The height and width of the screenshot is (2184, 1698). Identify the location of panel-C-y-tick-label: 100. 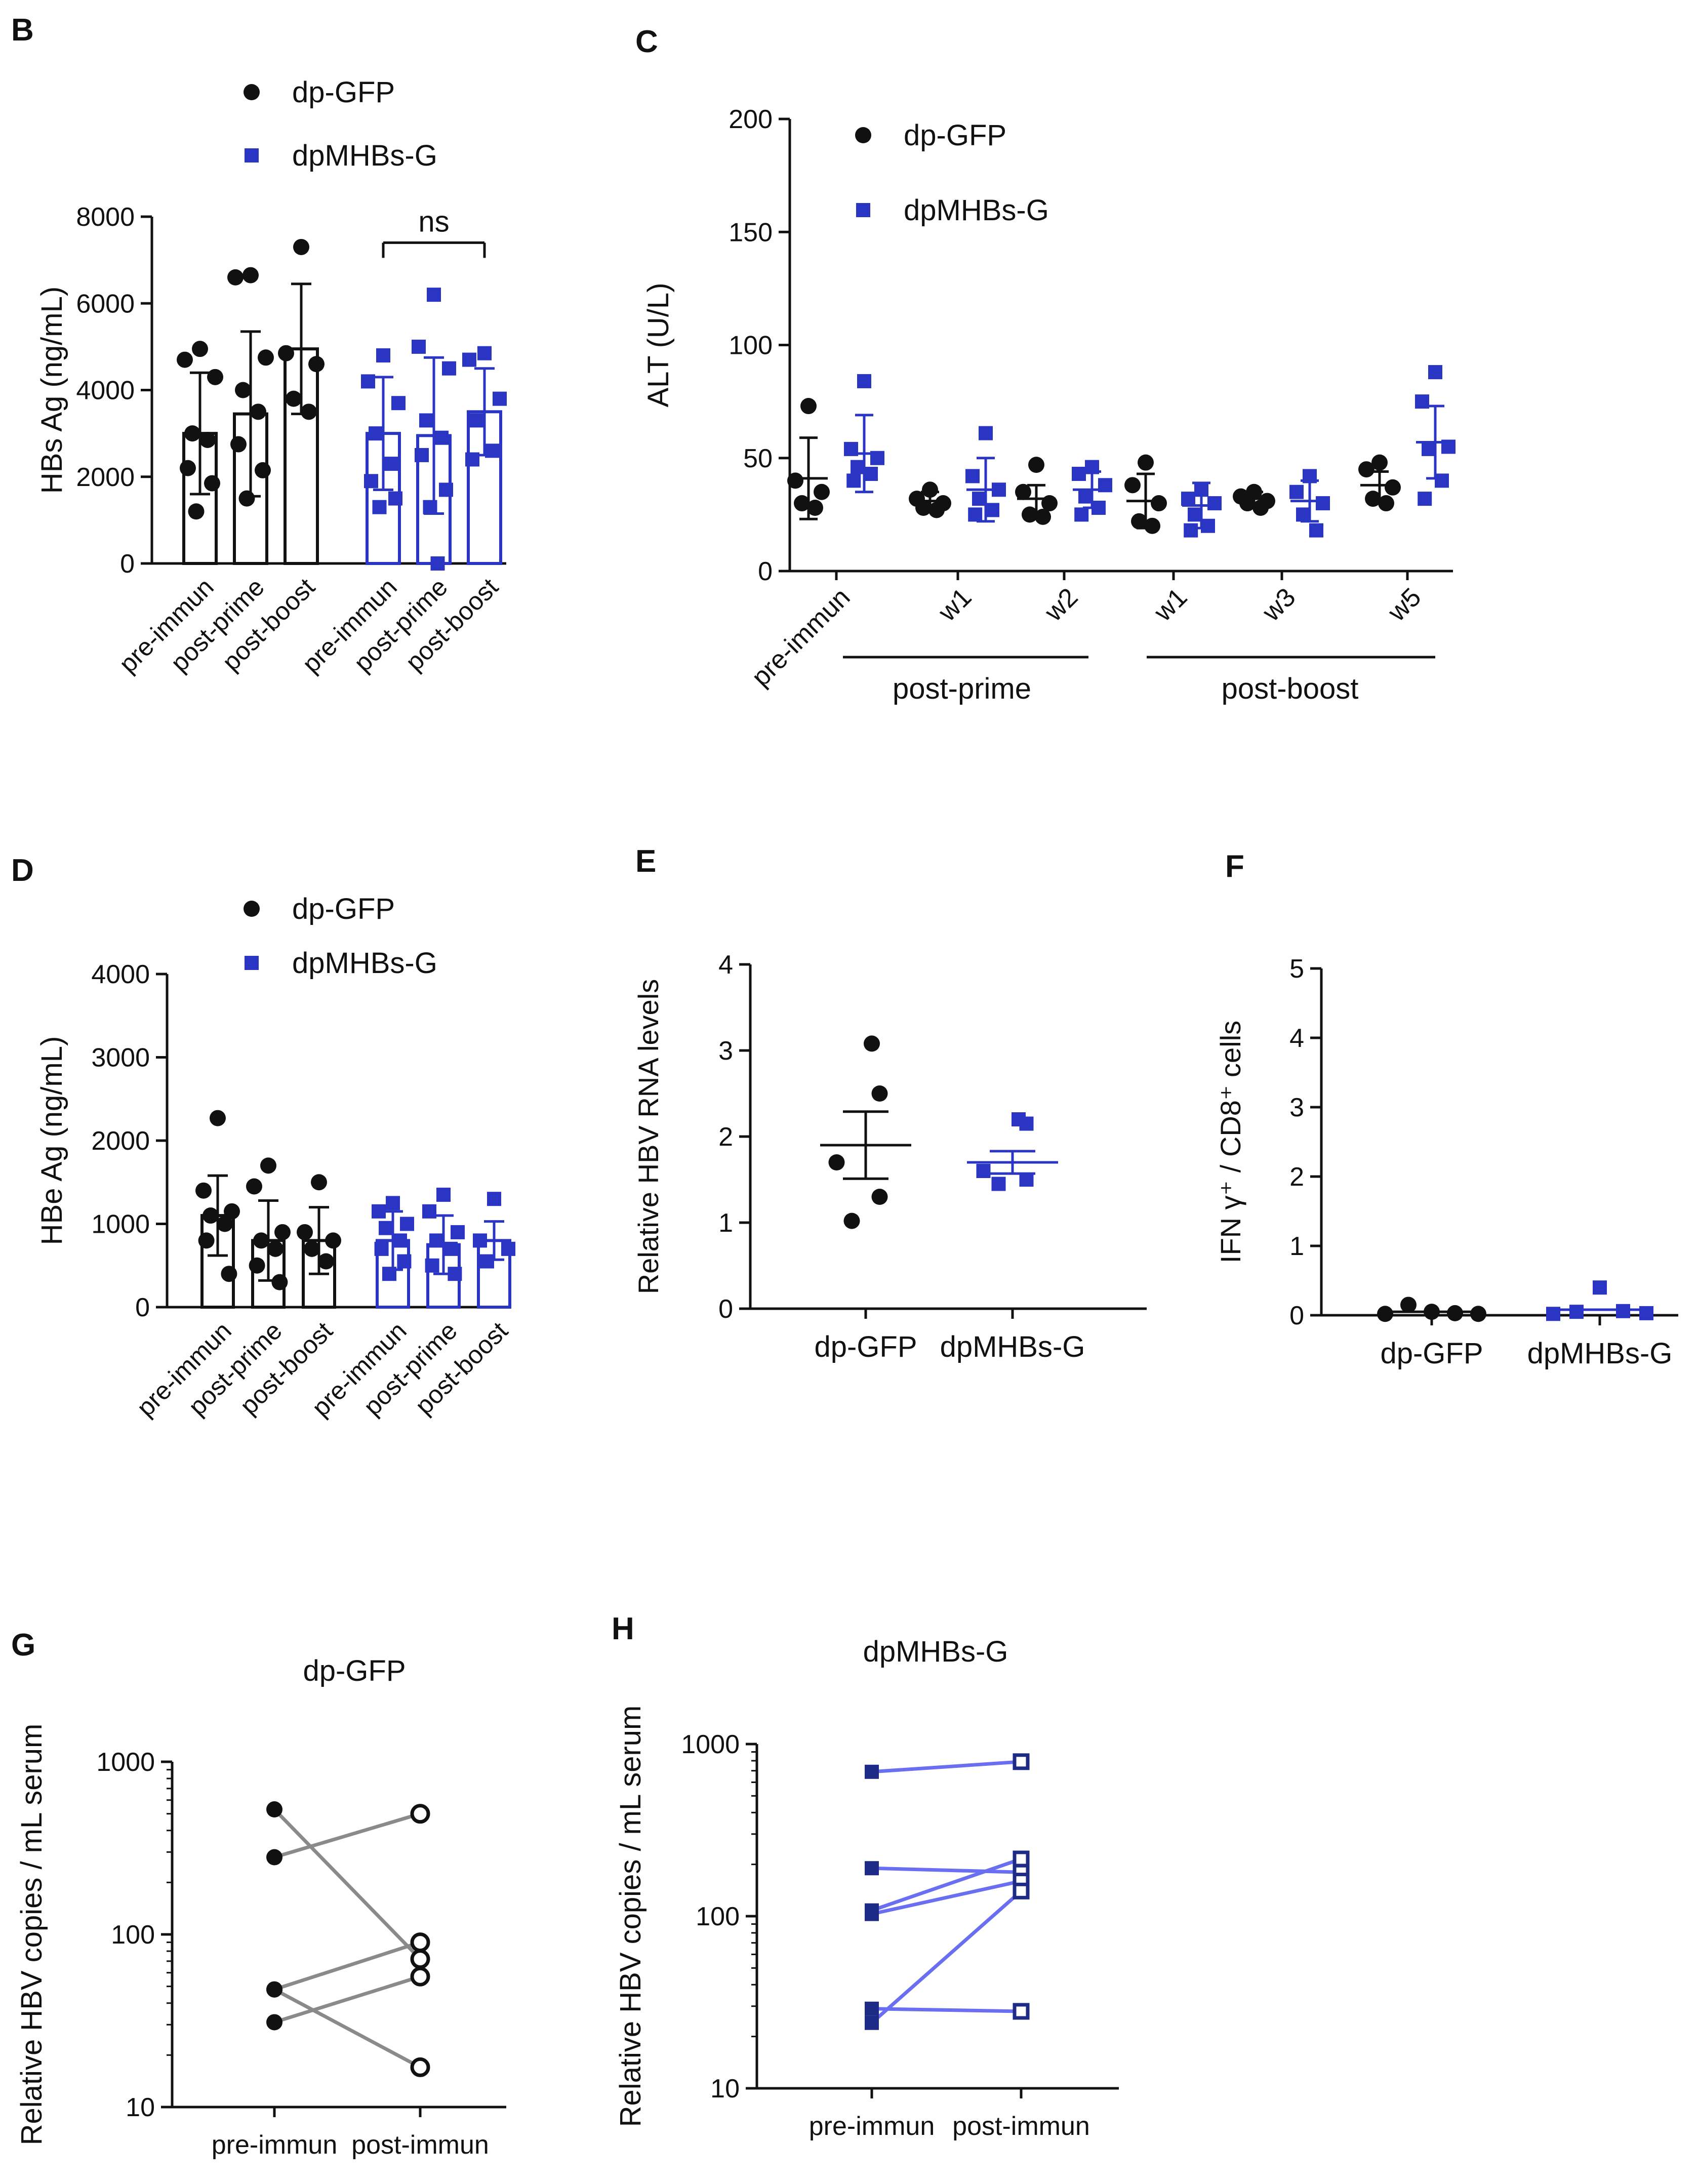
(751, 345).